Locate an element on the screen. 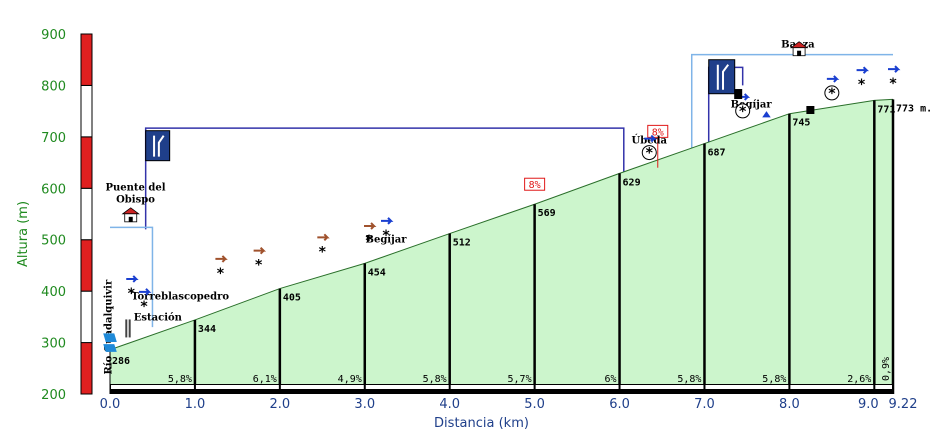  gradient-label: 2,6% is located at coordinates (859, 379).